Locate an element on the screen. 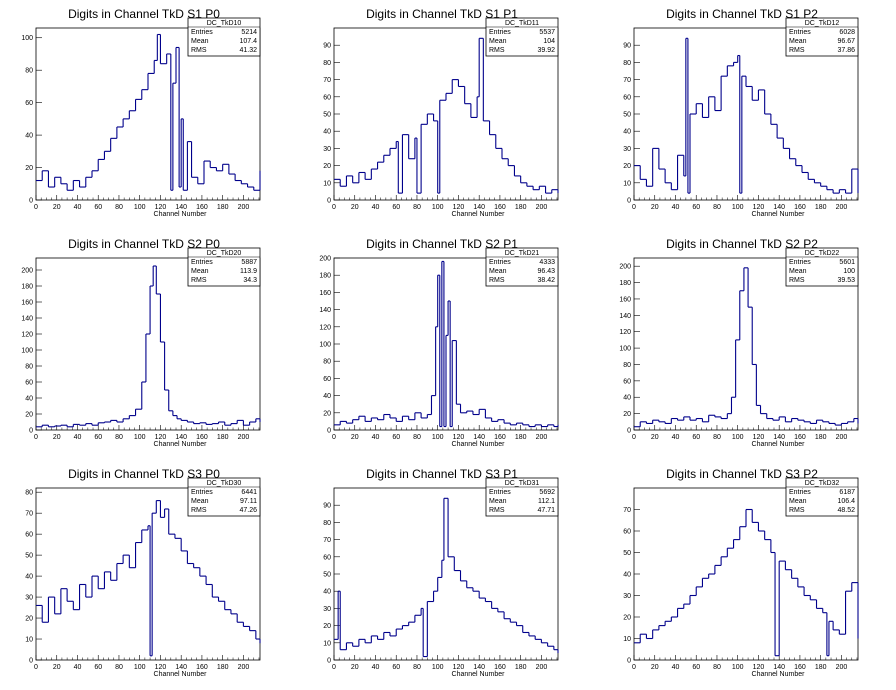 This screenshot has height=690, width=896. chart-p6-ytick-label-3: 30 is located at coordinates (29, 598).